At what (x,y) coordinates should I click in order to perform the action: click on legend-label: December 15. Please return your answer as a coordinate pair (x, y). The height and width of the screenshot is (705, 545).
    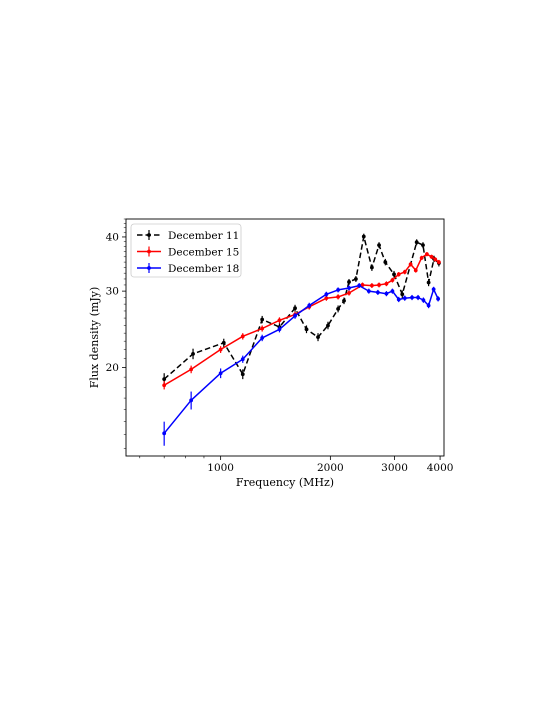
    Looking at the image, I should click on (203, 252).